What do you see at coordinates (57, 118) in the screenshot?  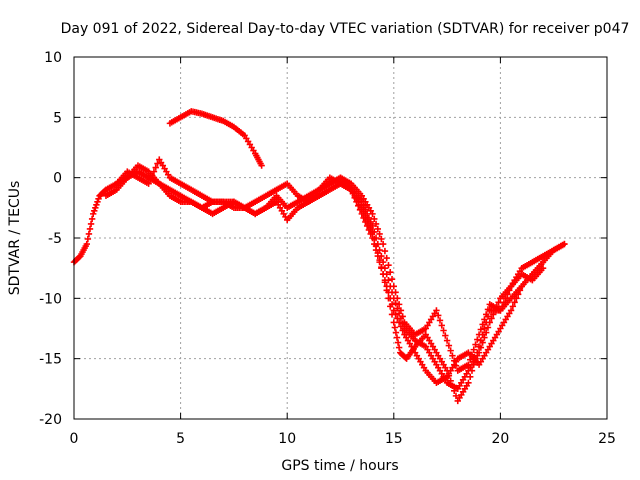 I see `y-tick-label: 5` at bounding box center [57, 118].